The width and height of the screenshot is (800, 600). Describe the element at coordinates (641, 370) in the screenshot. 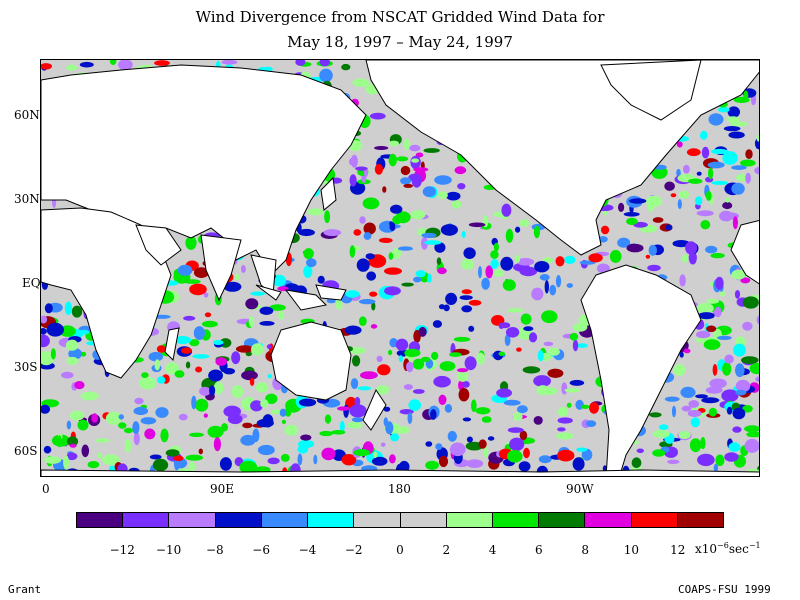

I see `south-america` at that location.